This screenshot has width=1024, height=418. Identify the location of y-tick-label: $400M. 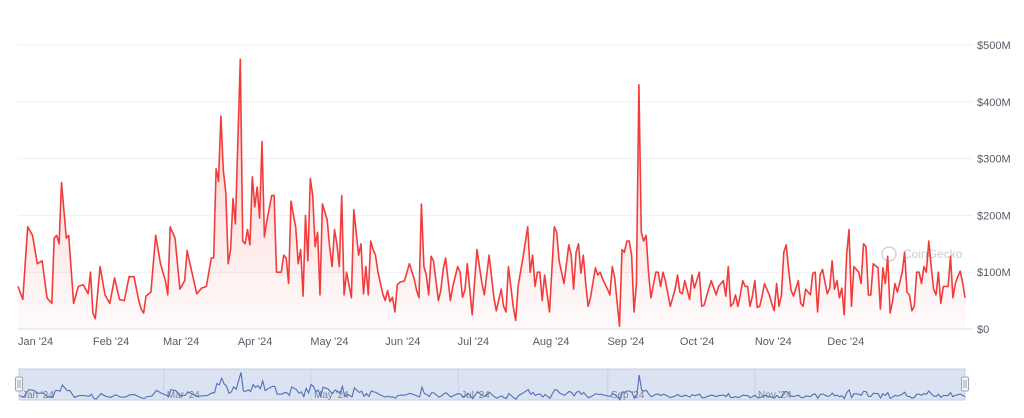
(994, 103).